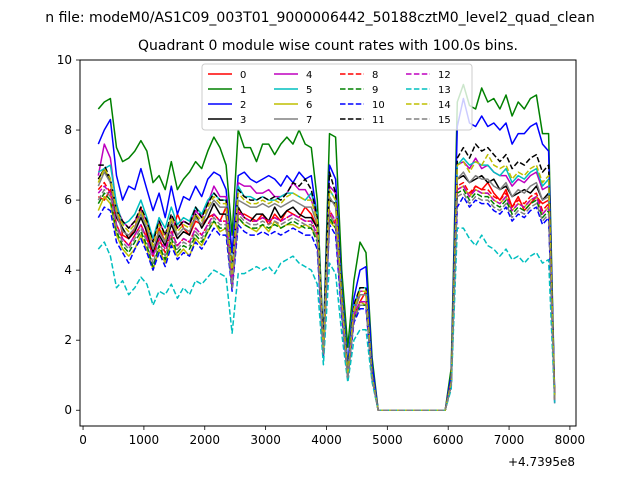 The height and width of the screenshot is (480, 640). I want to click on y-tick-label: 2, so click(68, 340).